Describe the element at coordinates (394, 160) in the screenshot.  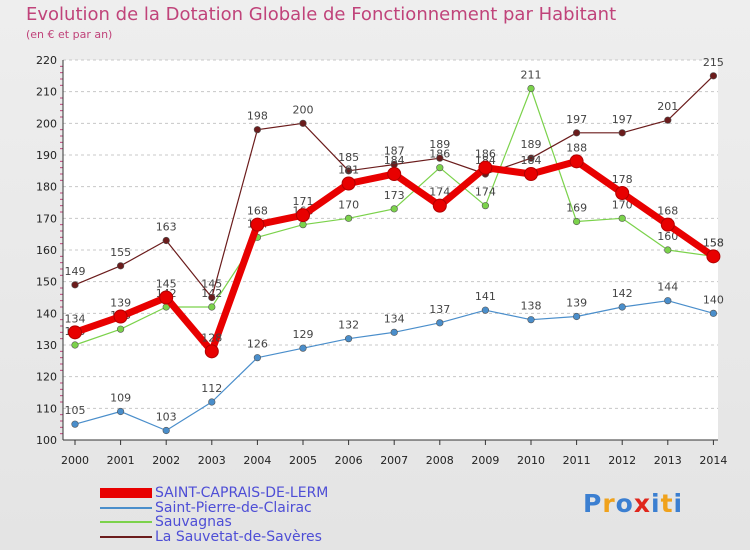
I see `data-label: 184` at that location.